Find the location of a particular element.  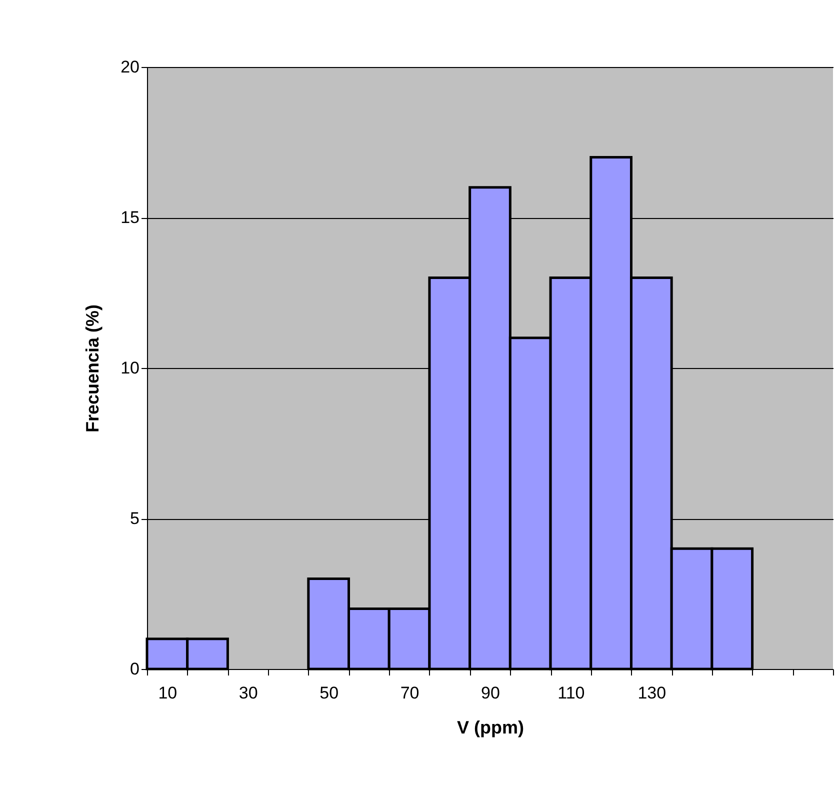

y-tick-label: 10 is located at coordinates (130, 368).